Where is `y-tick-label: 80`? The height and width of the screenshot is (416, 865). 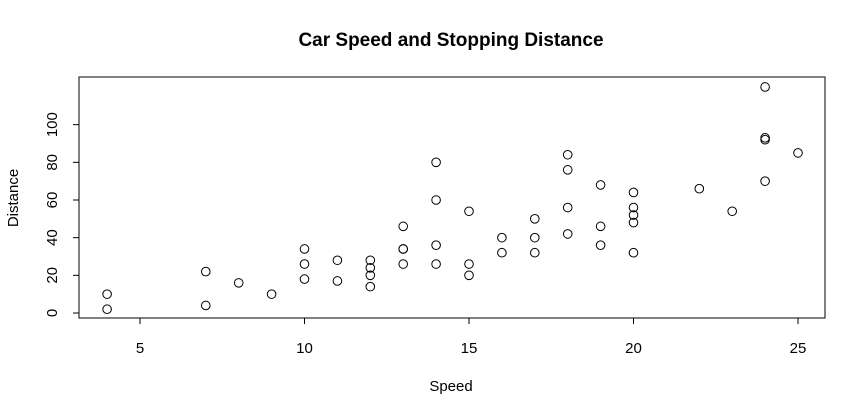 y-tick-label: 80 is located at coordinates (52, 162).